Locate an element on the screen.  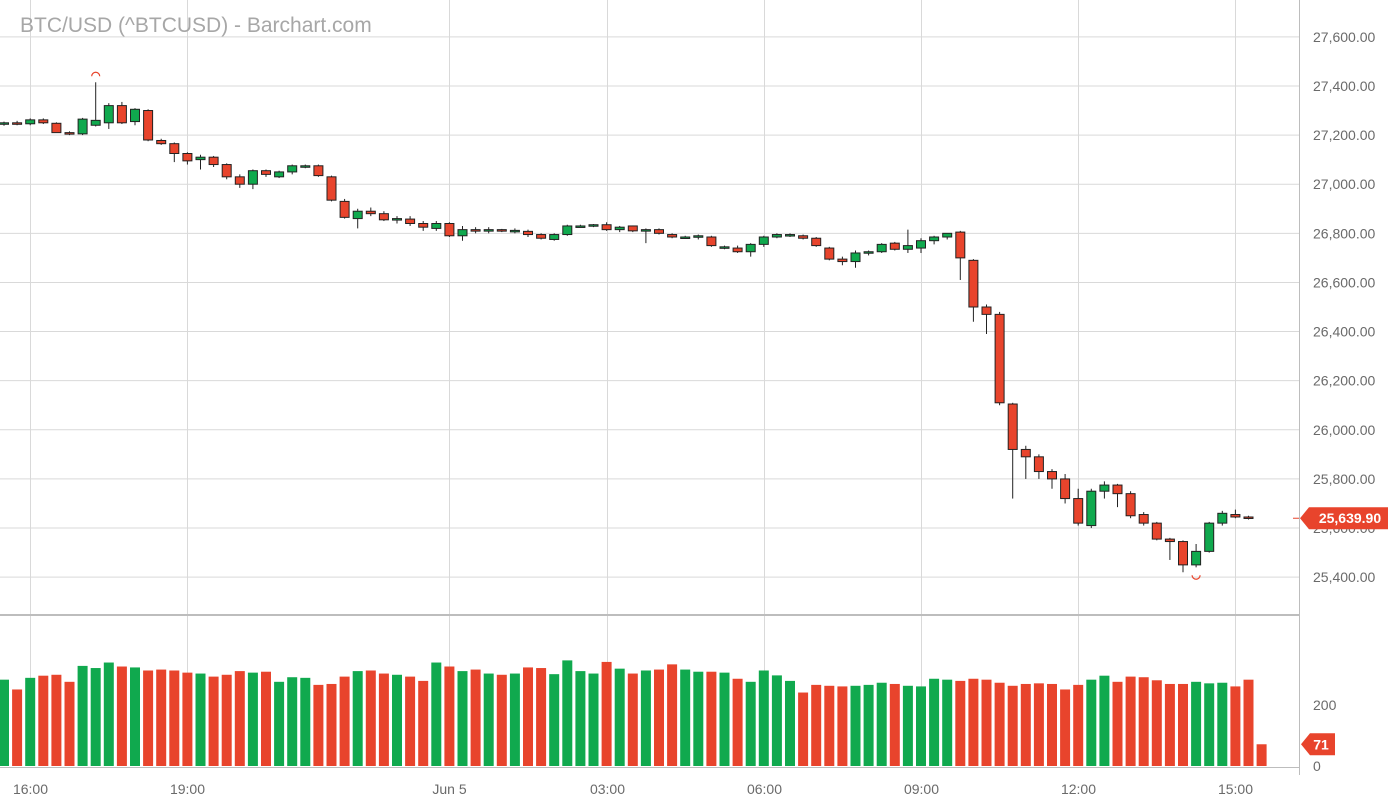
price-tick-label: 26,800.00 is located at coordinates (1344, 233).